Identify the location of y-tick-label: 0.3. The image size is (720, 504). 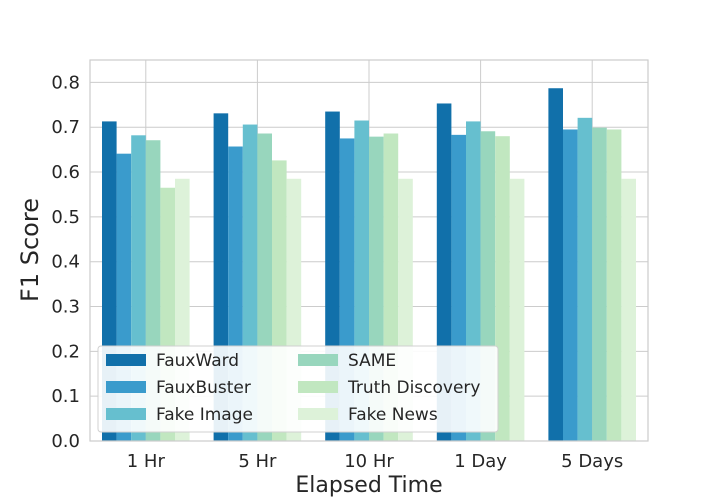
(65, 307).